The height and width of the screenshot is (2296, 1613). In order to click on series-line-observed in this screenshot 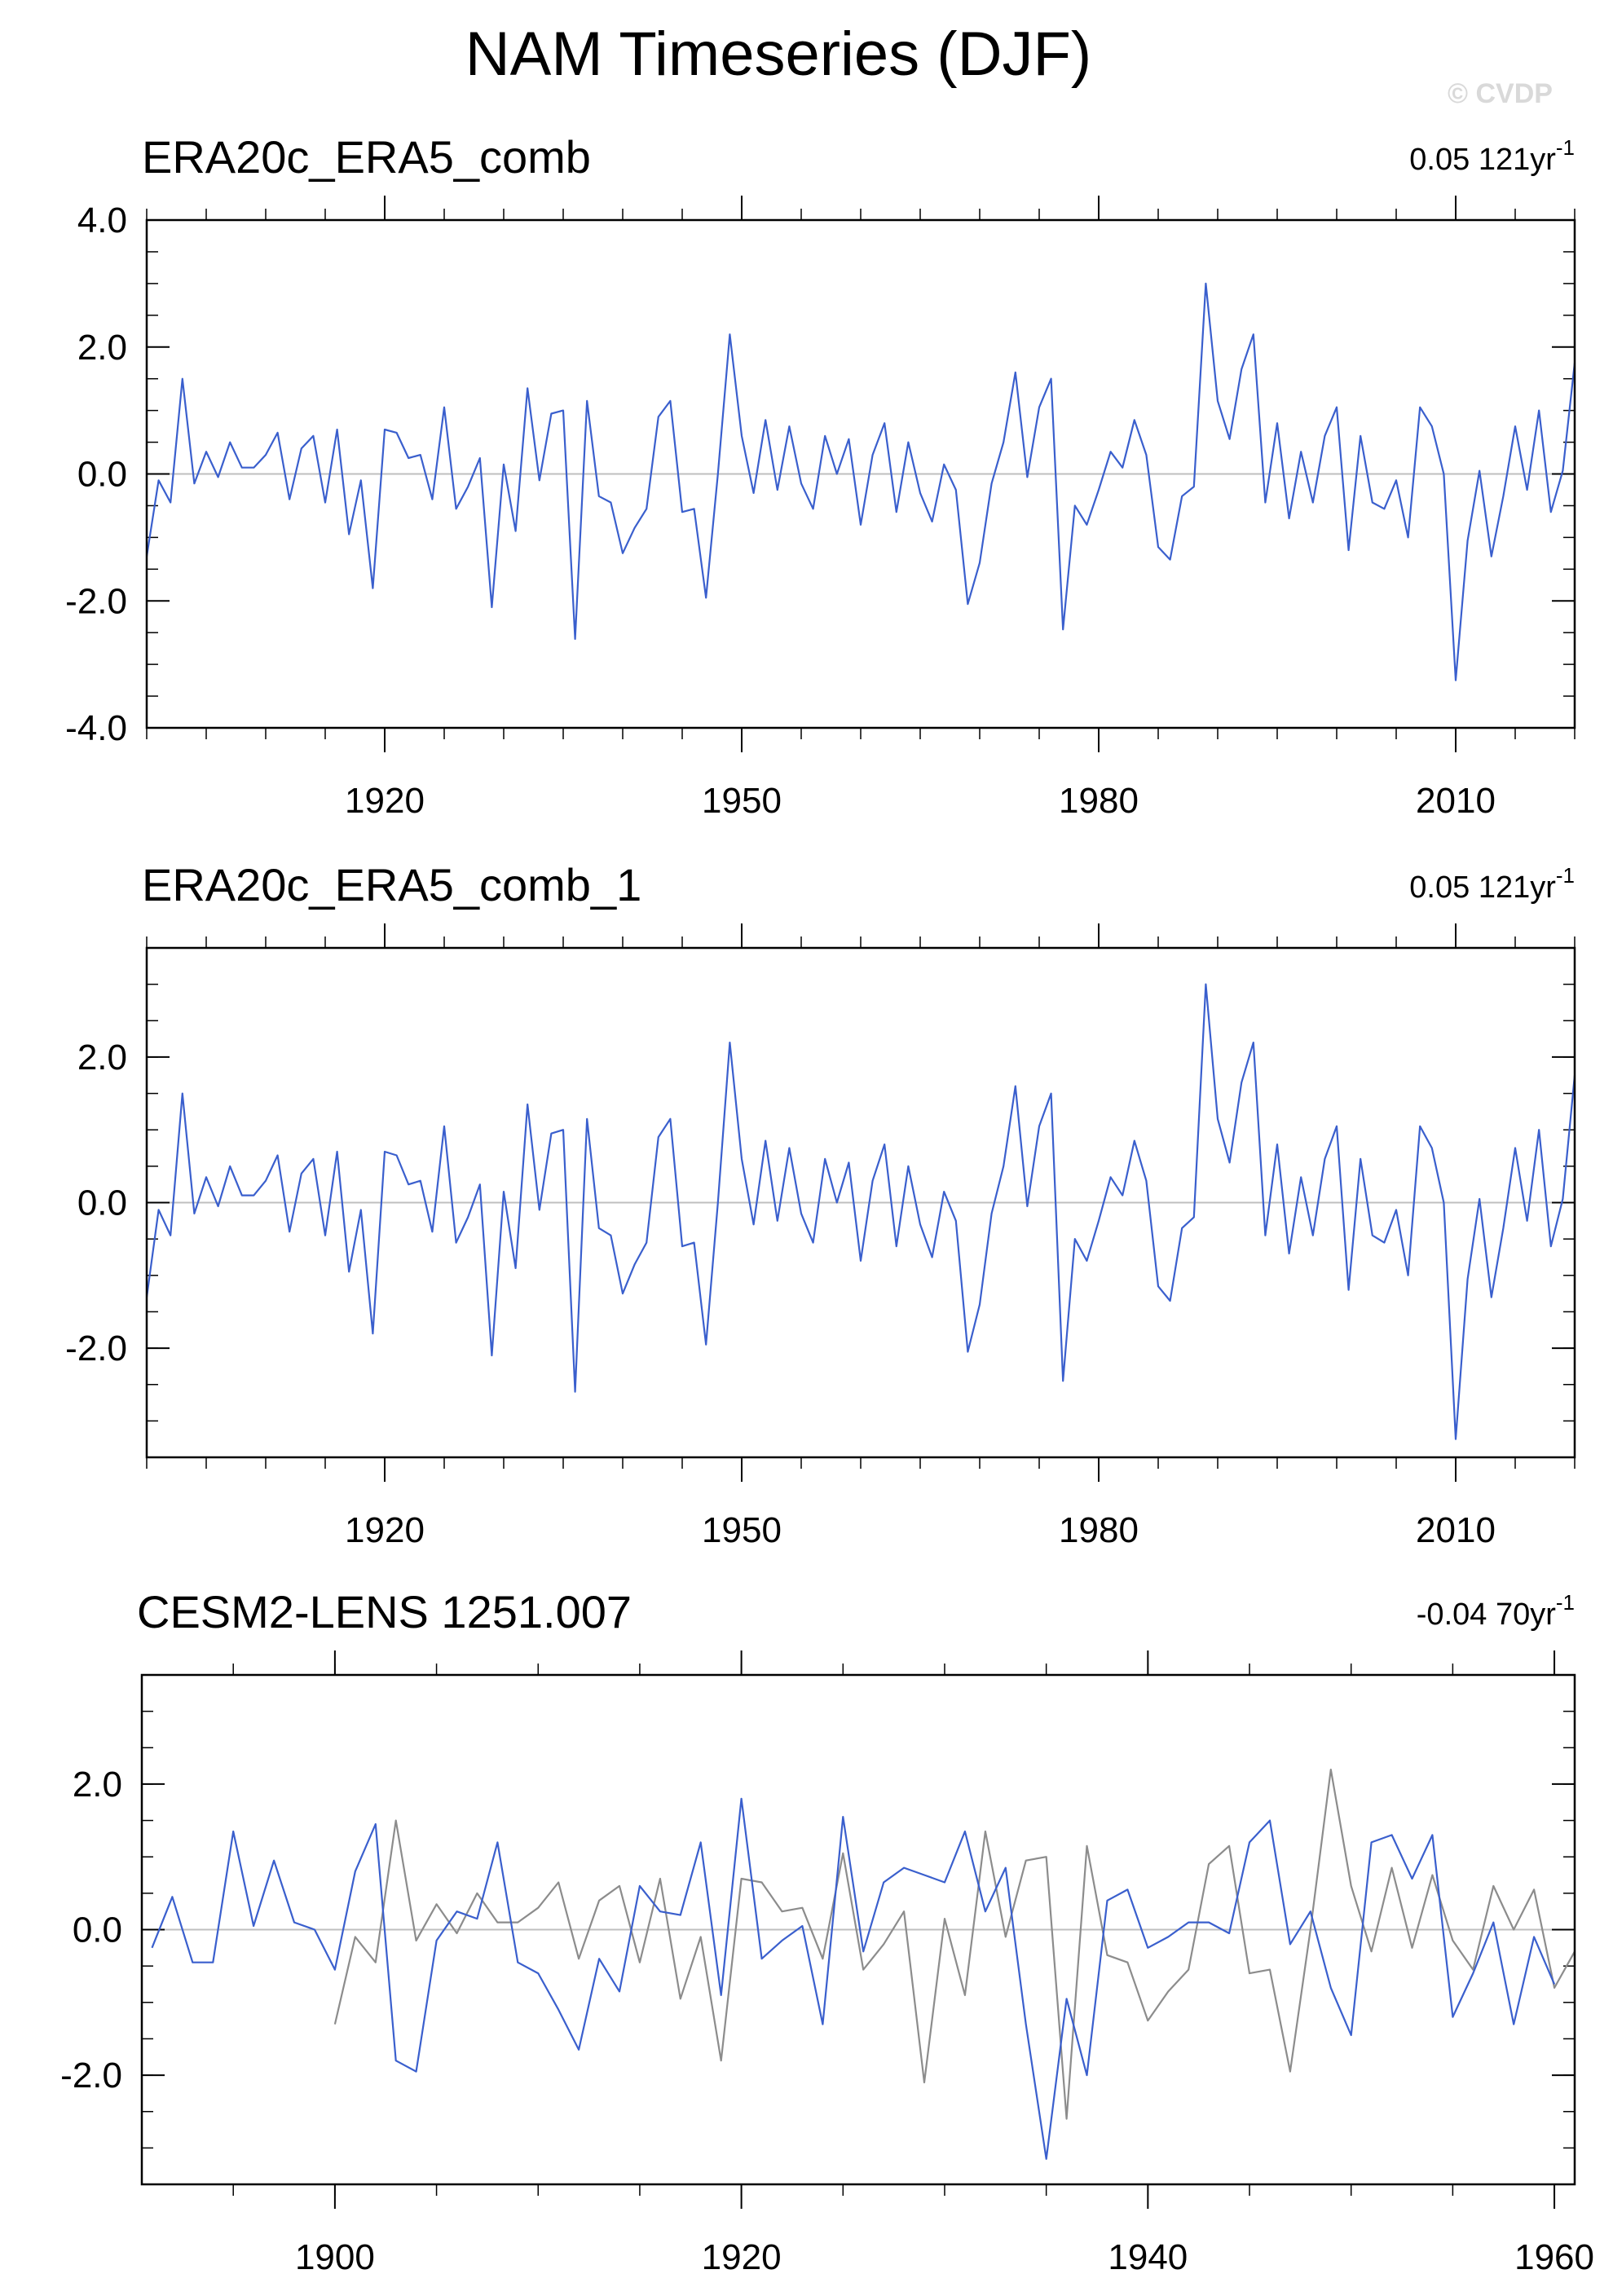, I will do `click(853, 1979)`.